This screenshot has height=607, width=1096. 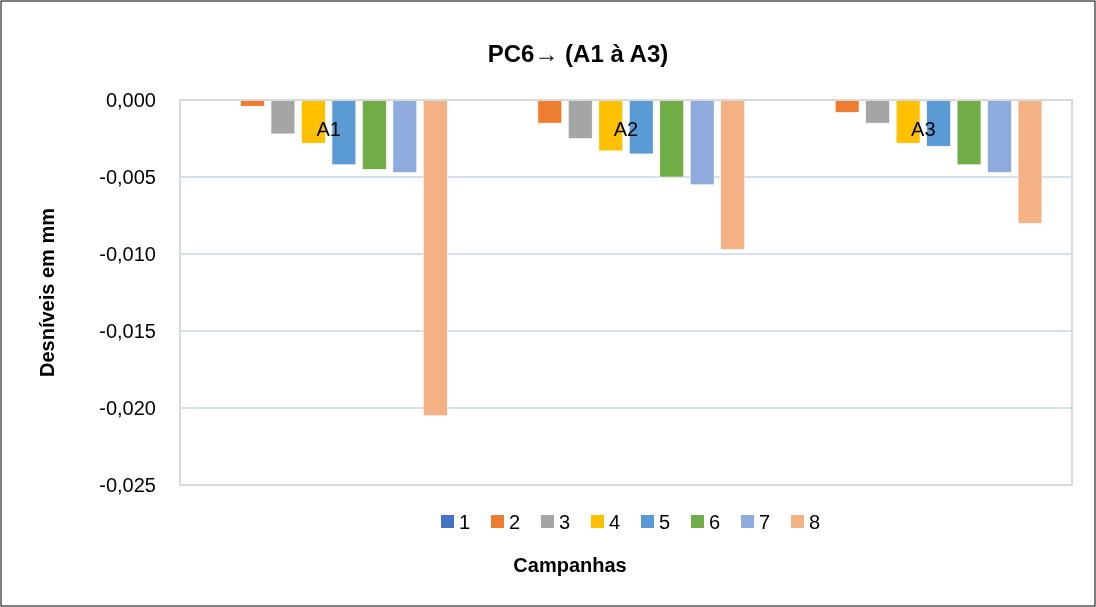 I want to click on legend-label: 2, so click(x=515, y=522).